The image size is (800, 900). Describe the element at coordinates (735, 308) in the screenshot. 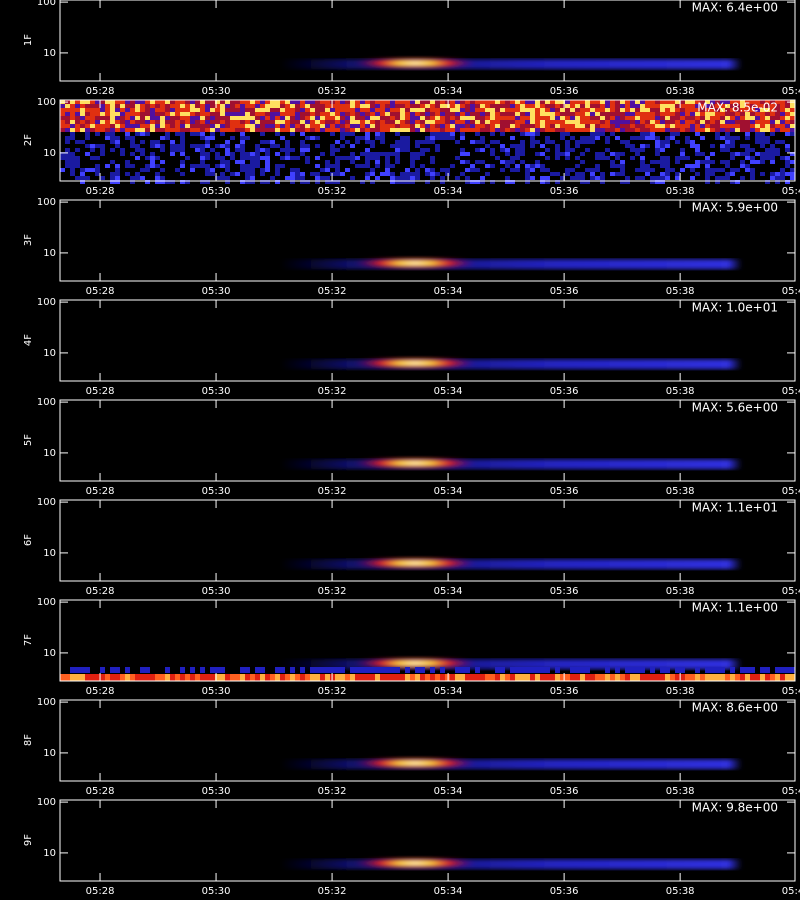

I see `max-annotation: MAX: 1.0e+01` at that location.